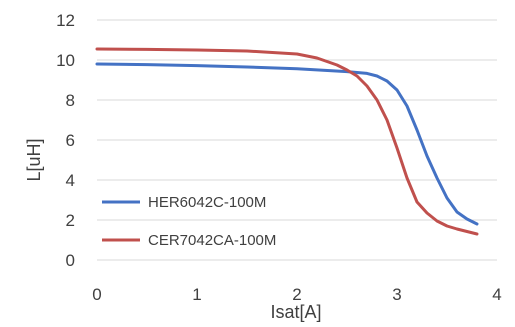  I want to click on legend: HER6042C-100M CER7042CA-100M, so click(189, 221).